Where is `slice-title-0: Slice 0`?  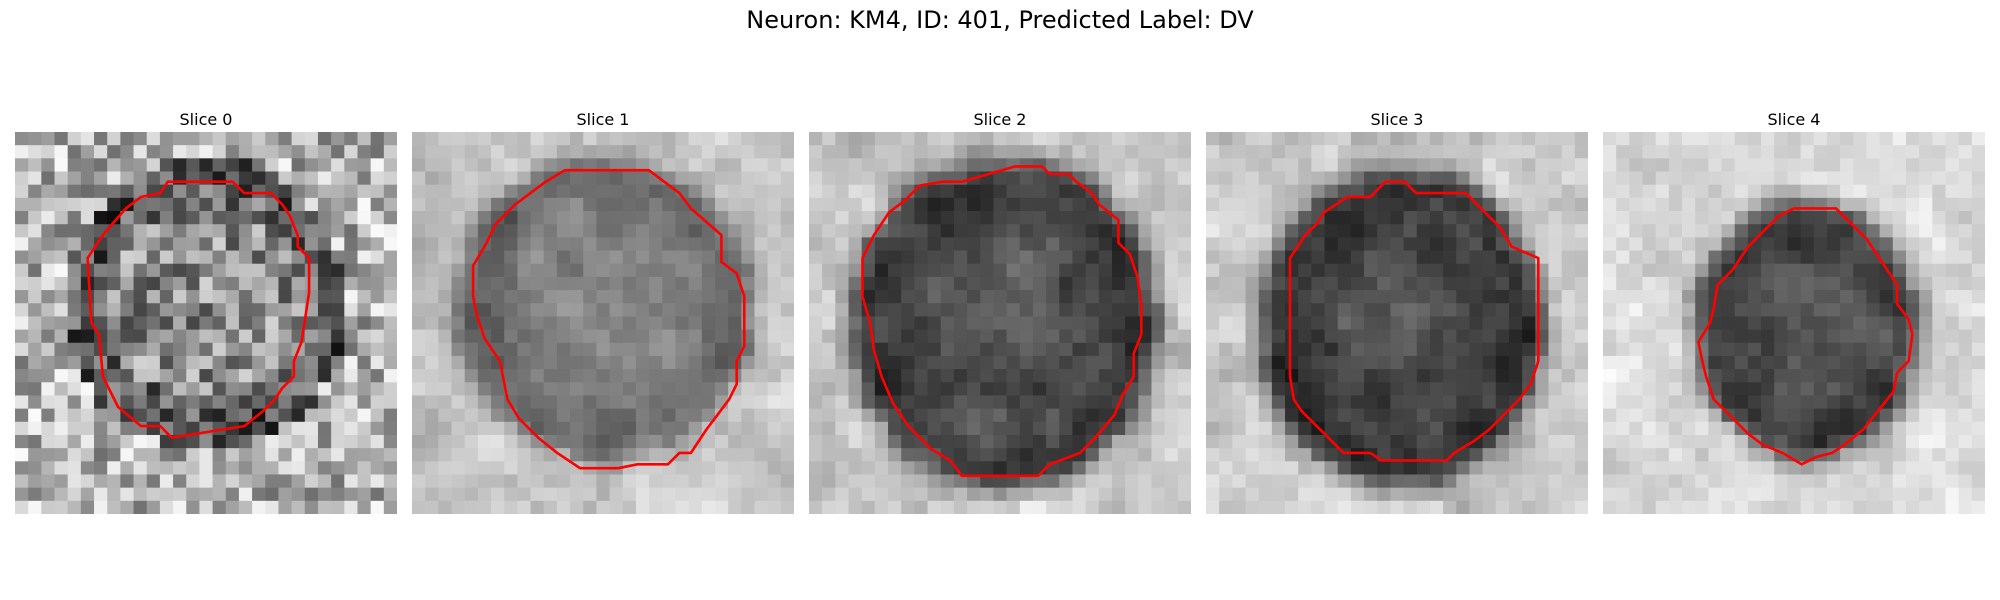
slice-title-0: Slice 0 is located at coordinates (206, 119).